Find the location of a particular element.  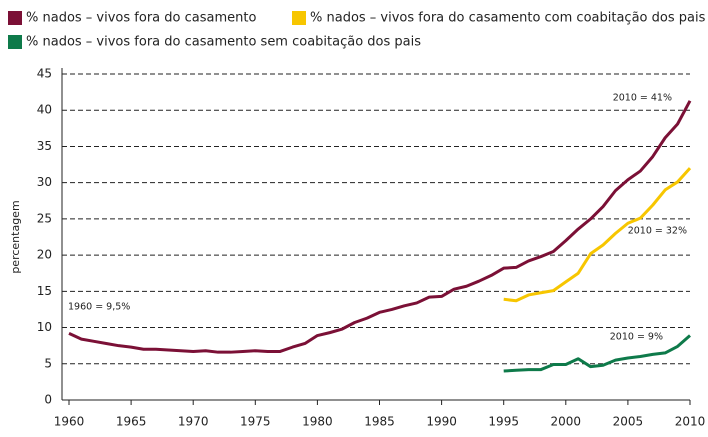

annotation: 2010 = 41% is located at coordinates (642, 98).